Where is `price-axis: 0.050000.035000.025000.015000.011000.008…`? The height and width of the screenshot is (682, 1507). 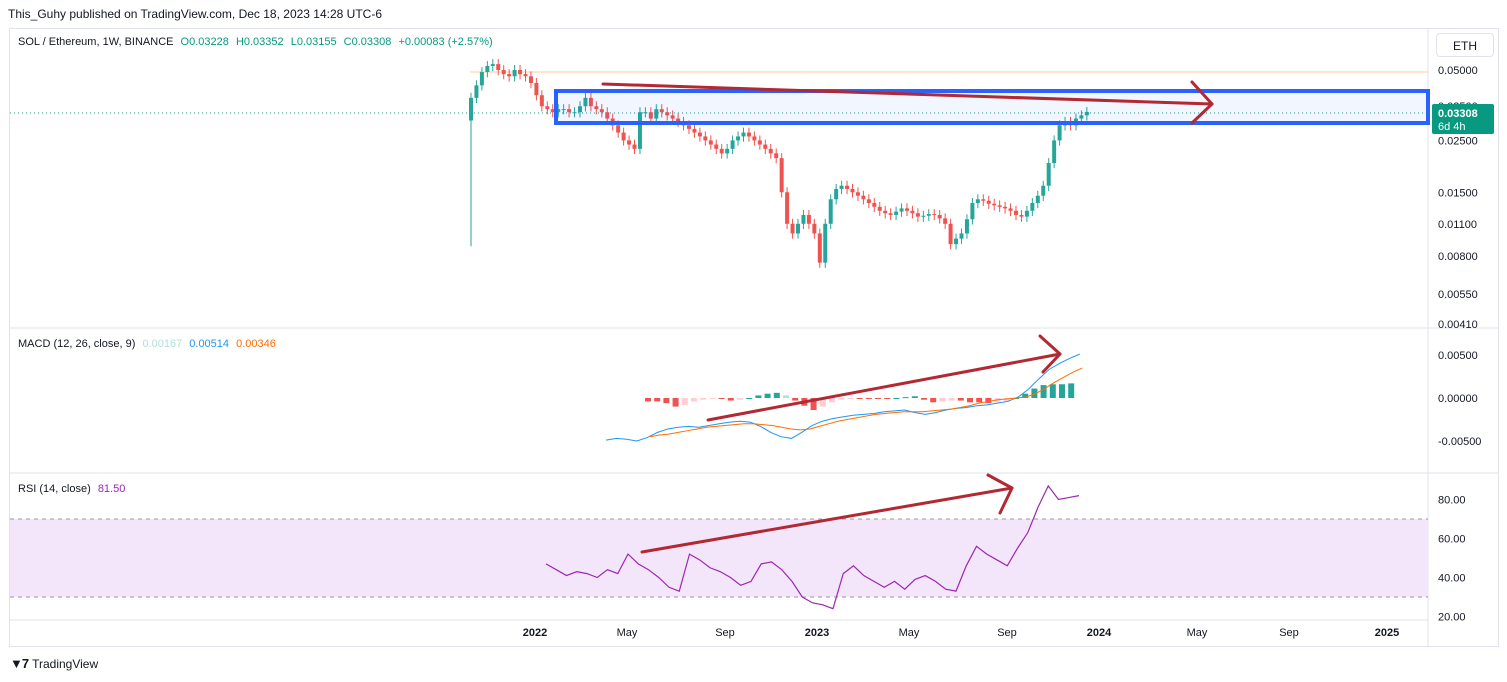
price-axis: 0.050000.035000.025000.015000.011000.008… is located at coordinates (1459, 344).